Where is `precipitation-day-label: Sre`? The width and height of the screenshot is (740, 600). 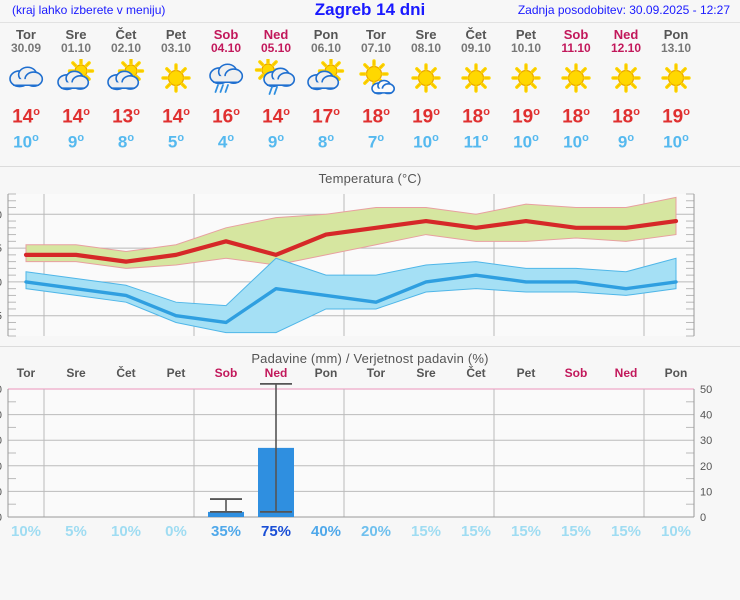
precipitation-day-label: Sre is located at coordinates (76, 373).